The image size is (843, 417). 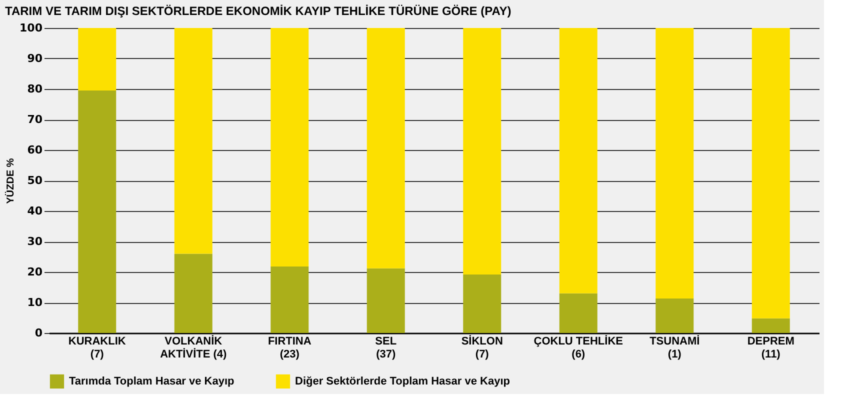 I want to click on y-tick-label: 60, so click(x=35, y=150).